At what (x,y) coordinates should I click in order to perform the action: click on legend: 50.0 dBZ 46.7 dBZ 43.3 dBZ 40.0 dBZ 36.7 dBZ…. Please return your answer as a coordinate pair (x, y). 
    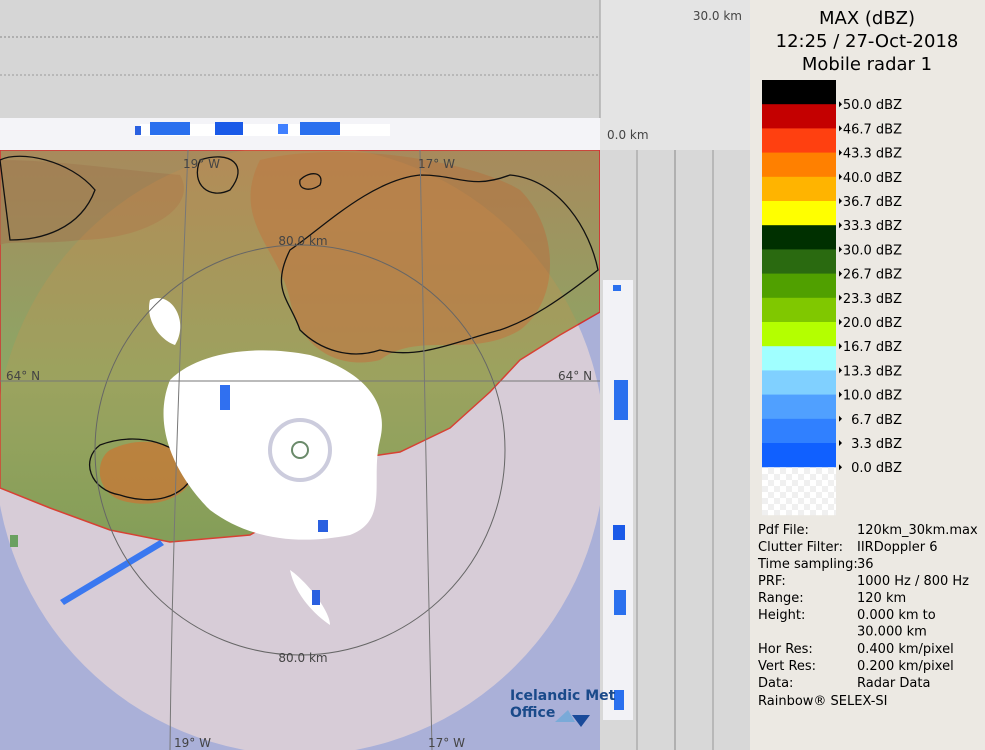
    Looking at the image, I should click on (832, 298).